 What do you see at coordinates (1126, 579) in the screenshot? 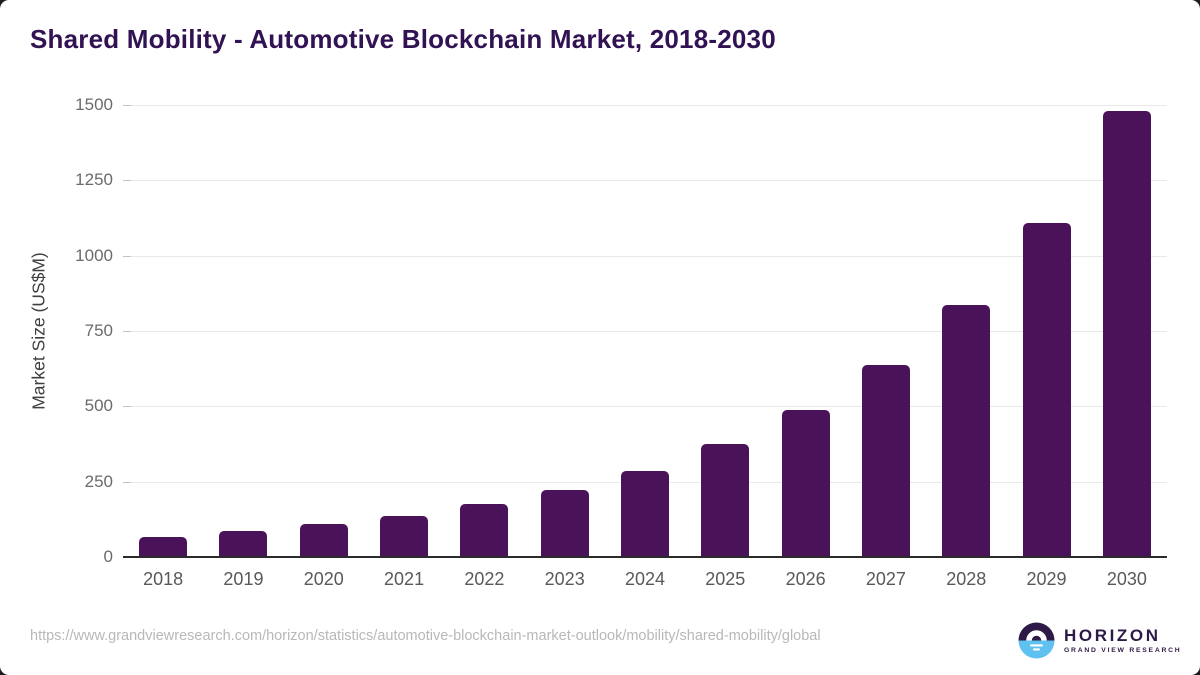
I see `x-tick-label: 2030` at bounding box center [1126, 579].